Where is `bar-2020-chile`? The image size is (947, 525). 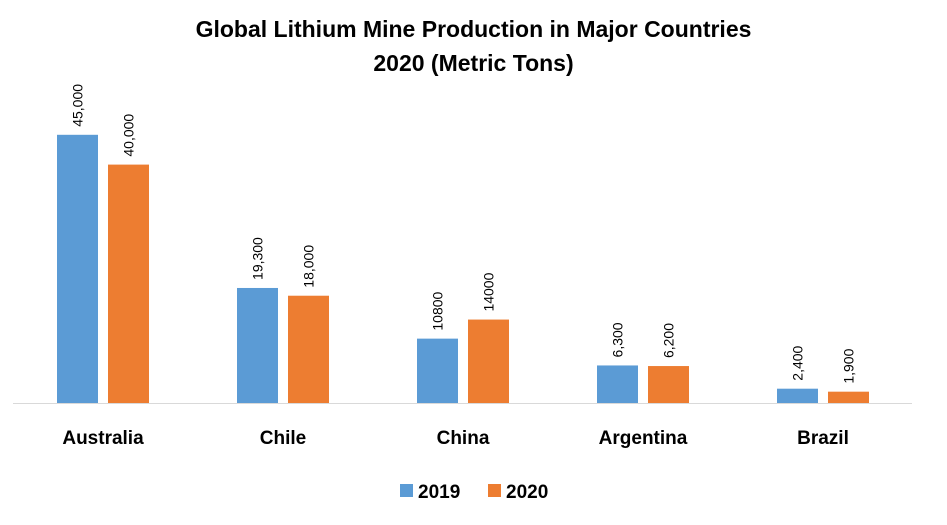 bar-2020-chile is located at coordinates (308, 349).